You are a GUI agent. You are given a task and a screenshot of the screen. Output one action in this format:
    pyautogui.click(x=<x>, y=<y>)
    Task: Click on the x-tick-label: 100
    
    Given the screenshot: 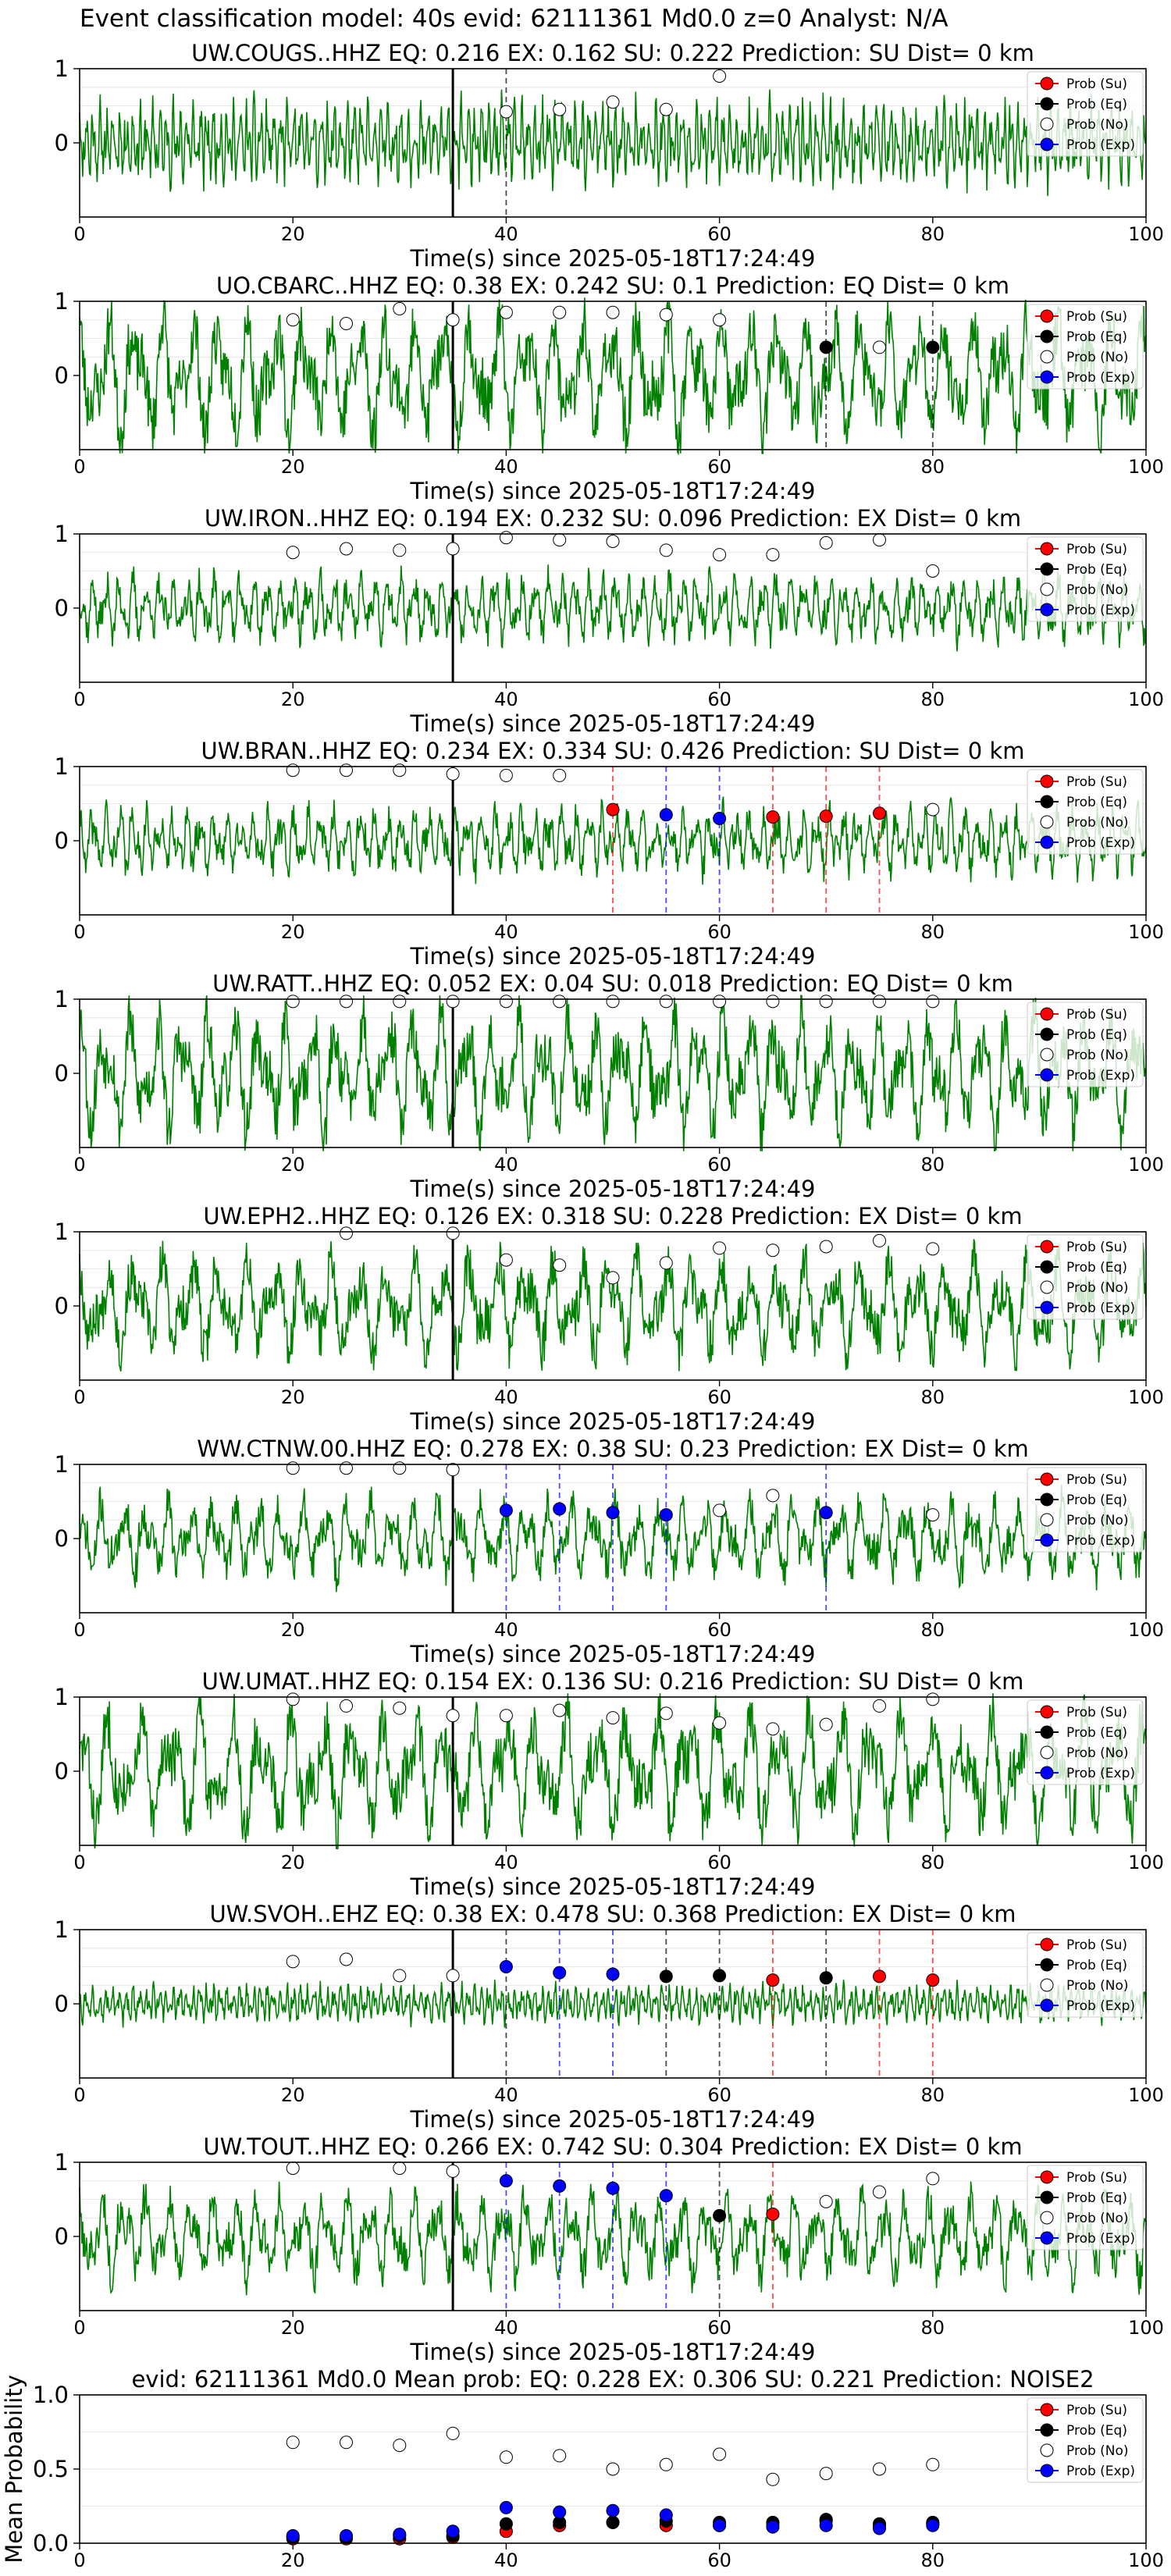 What is the action you would take?
    pyautogui.click(x=1146, y=932)
    